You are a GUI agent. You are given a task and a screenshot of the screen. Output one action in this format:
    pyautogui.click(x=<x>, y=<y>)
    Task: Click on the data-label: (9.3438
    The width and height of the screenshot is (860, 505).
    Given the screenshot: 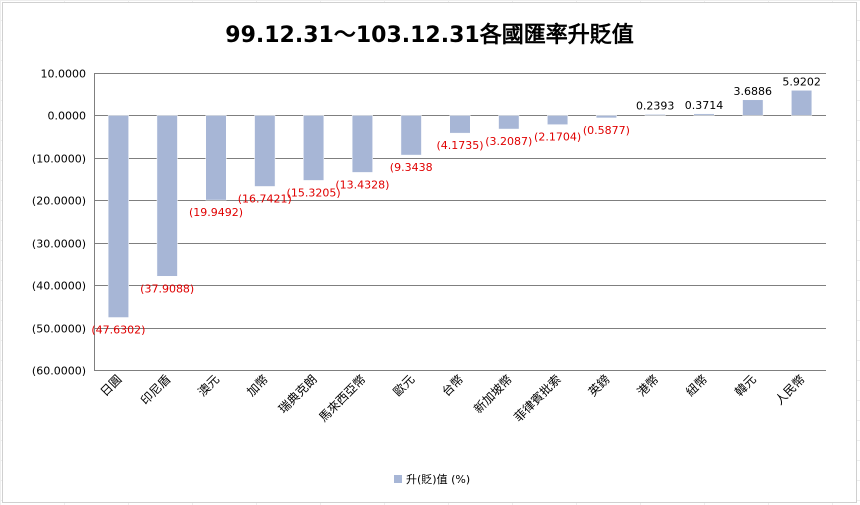 What is the action you would take?
    pyautogui.click(x=411, y=167)
    